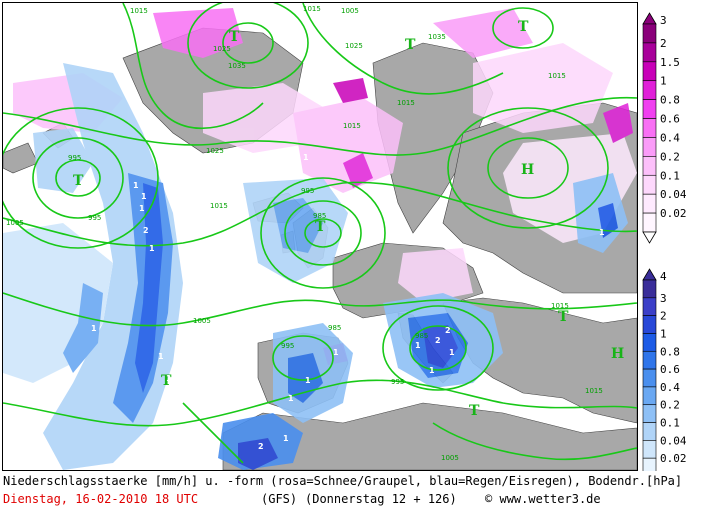 The image size is (704, 513). I want to click on copyright-icon: ©, so click(489, 499).